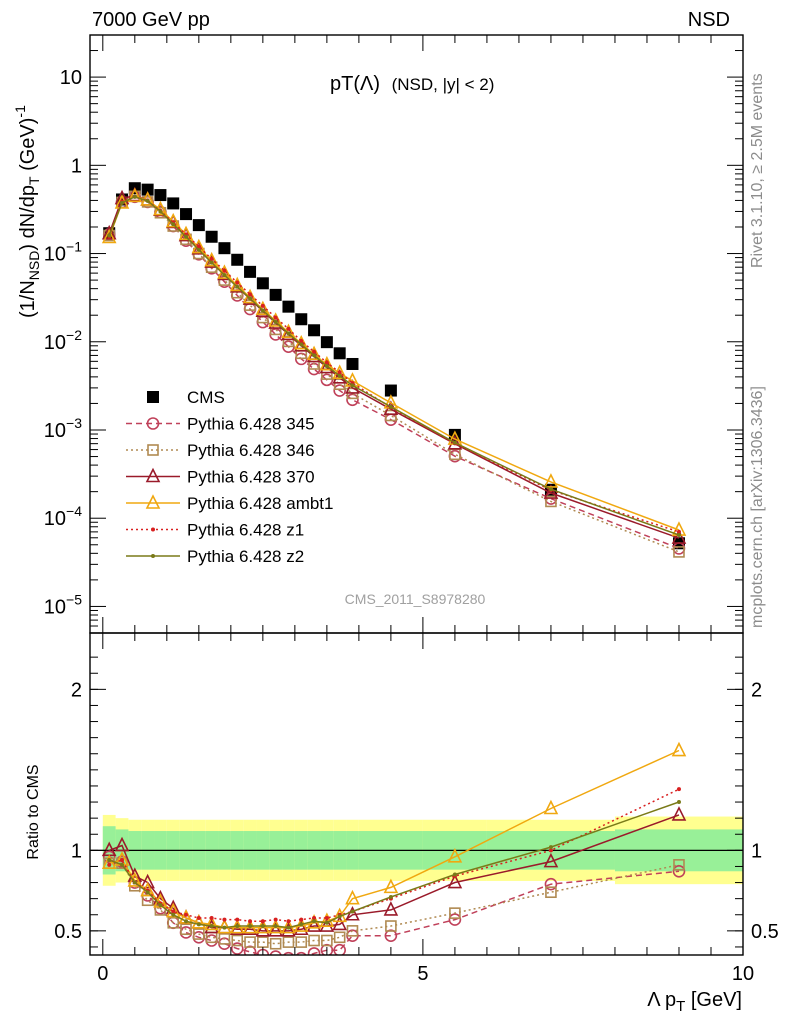  What do you see at coordinates (260, 503) in the screenshot?
I see `legend-label: Pythia 6.428 ambt1` at bounding box center [260, 503].